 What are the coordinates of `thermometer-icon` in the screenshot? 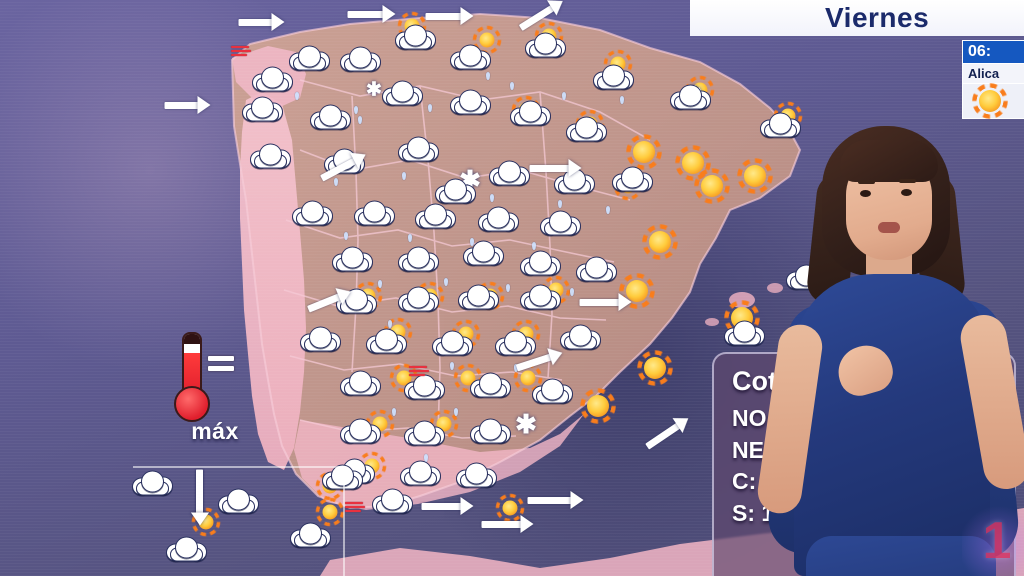 It's located at (192, 365).